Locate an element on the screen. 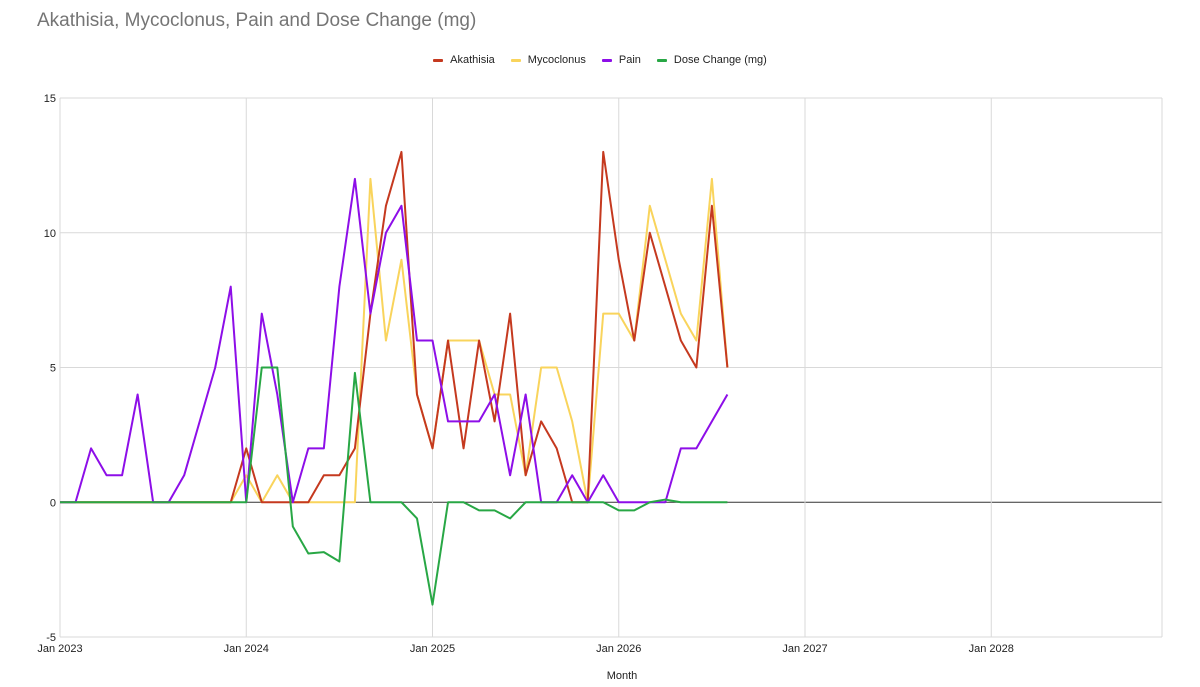  legend-label: Akathisia is located at coordinates (472, 60).